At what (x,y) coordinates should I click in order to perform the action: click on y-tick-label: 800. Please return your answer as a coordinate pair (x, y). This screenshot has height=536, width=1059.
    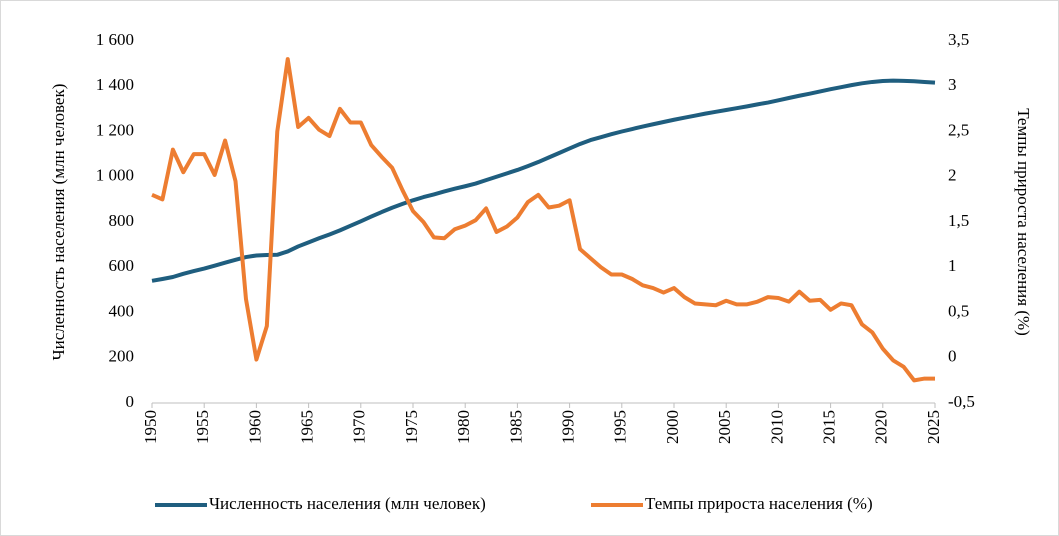
    Looking at the image, I should click on (122, 220).